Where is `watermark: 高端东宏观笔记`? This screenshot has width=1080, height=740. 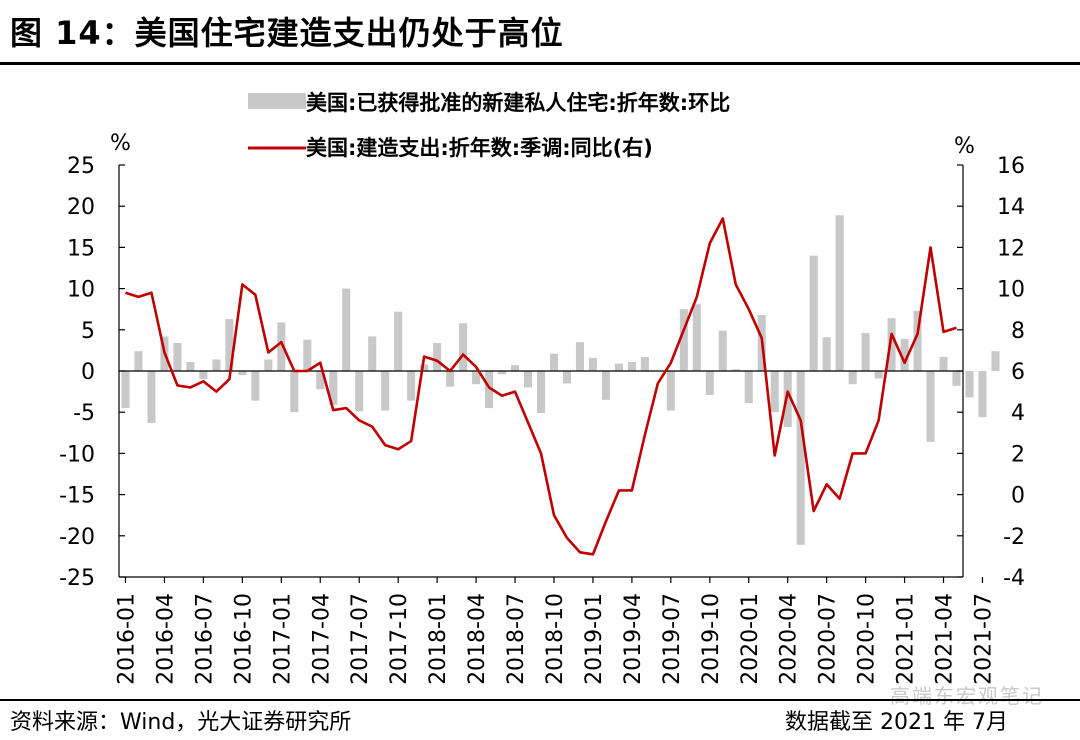 watermark: 高端东宏观笔记 is located at coordinates (967, 696).